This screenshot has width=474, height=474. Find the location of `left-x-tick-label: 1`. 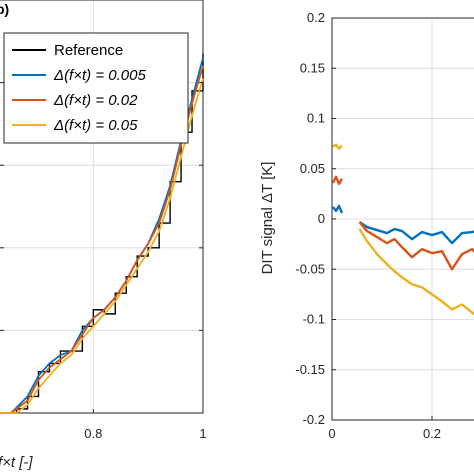

left-x-tick-label: 1 is located at coordinates (202, 433).